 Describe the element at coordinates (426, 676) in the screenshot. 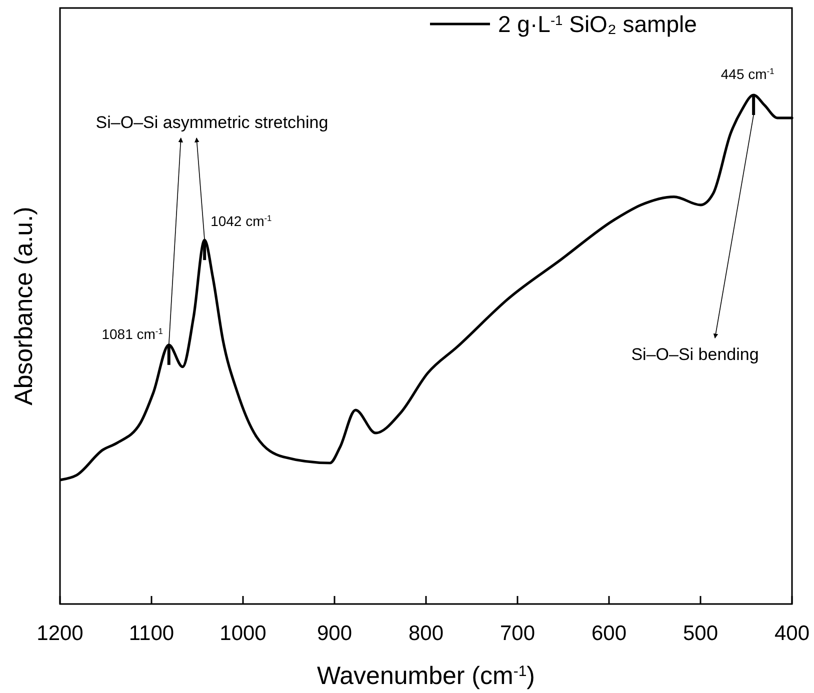

I see `x-axis-title: Wavenumber (cm$^{-1}$)` at that location.